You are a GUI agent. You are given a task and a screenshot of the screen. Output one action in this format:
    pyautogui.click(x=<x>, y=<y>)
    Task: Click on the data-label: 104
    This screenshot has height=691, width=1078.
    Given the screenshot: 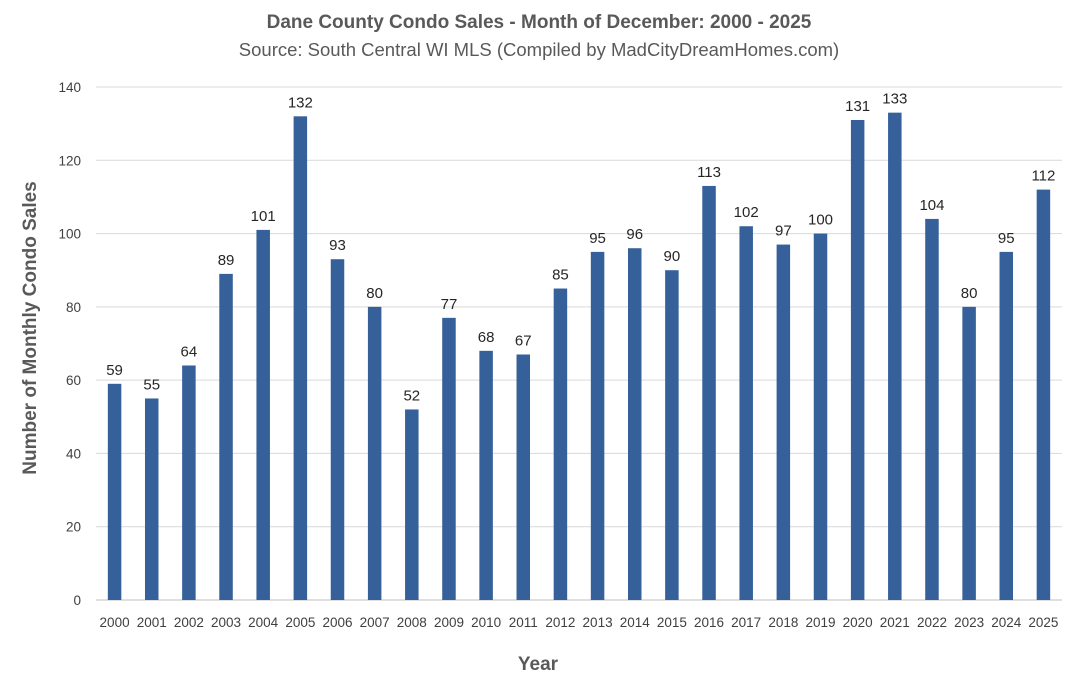 What is the action you would take?
    pyautogui.click(x=931, y=205)
    